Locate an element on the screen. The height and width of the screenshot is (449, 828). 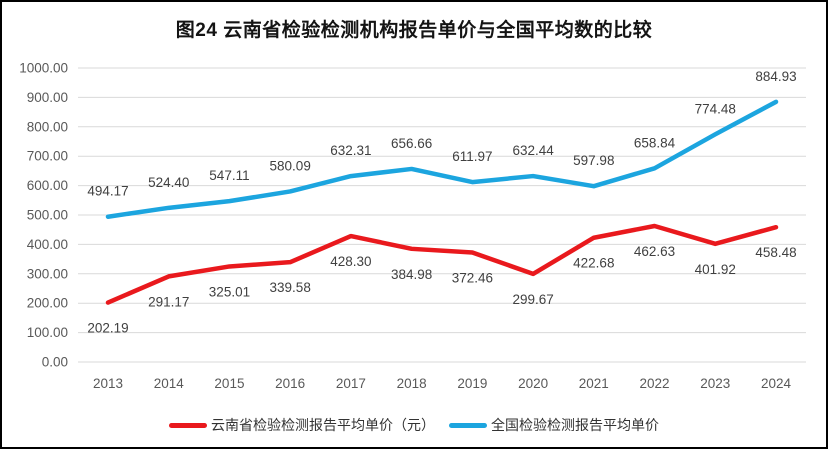
data-label: 339.58 is located at coordinates (290, 287).